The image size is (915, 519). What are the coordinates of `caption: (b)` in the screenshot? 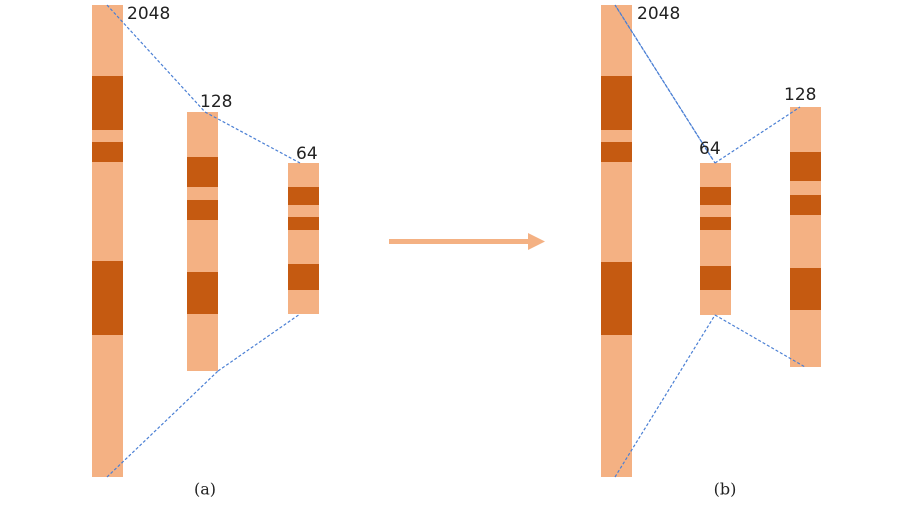 It's located at (725, 489).